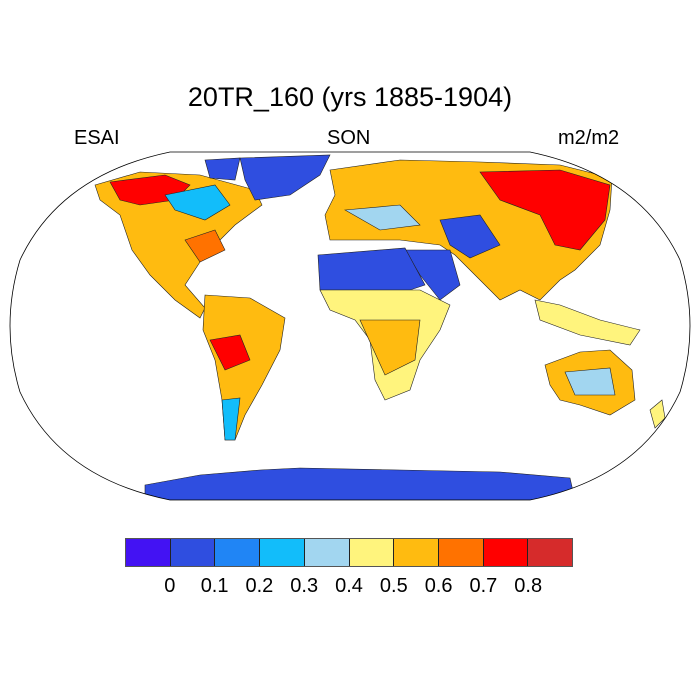 Image resolution: width=700 pixels, height=700 pixels. Describe the element at coordinates (222, 169) in the screenshot. I see `arctic-islands` at that location.